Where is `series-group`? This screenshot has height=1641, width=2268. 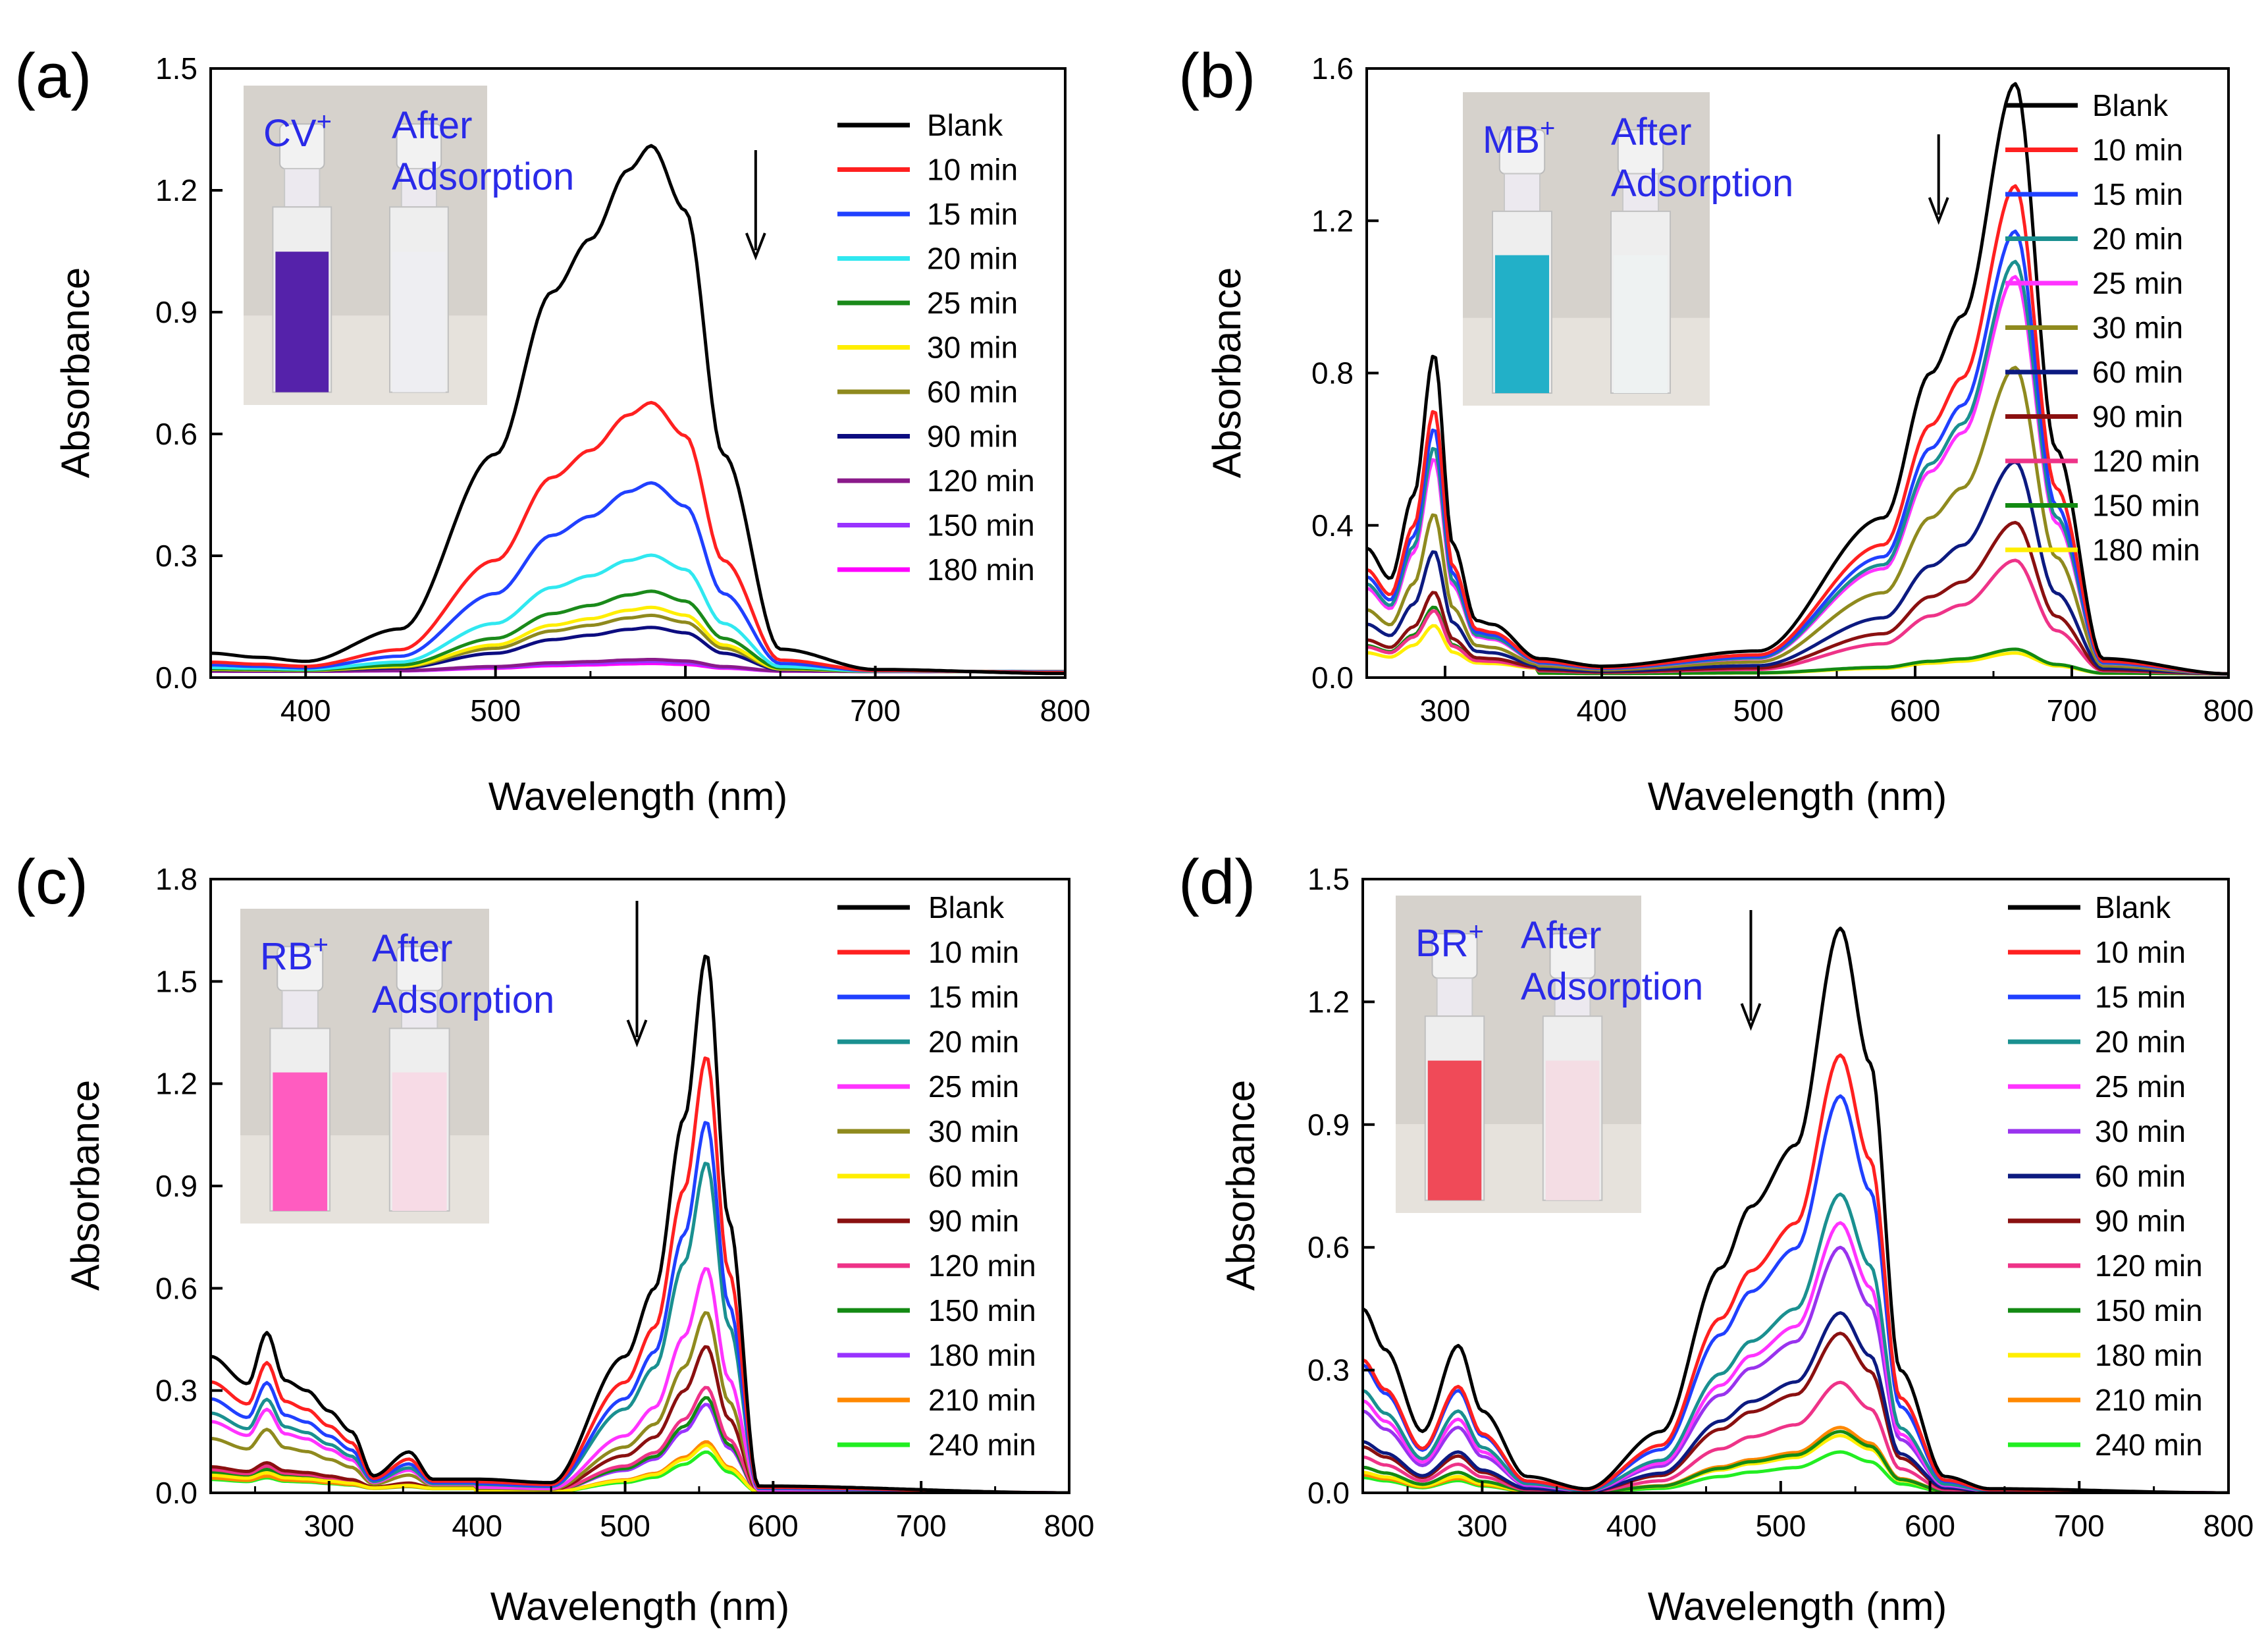
series-group is located at coordinates (638, 410).